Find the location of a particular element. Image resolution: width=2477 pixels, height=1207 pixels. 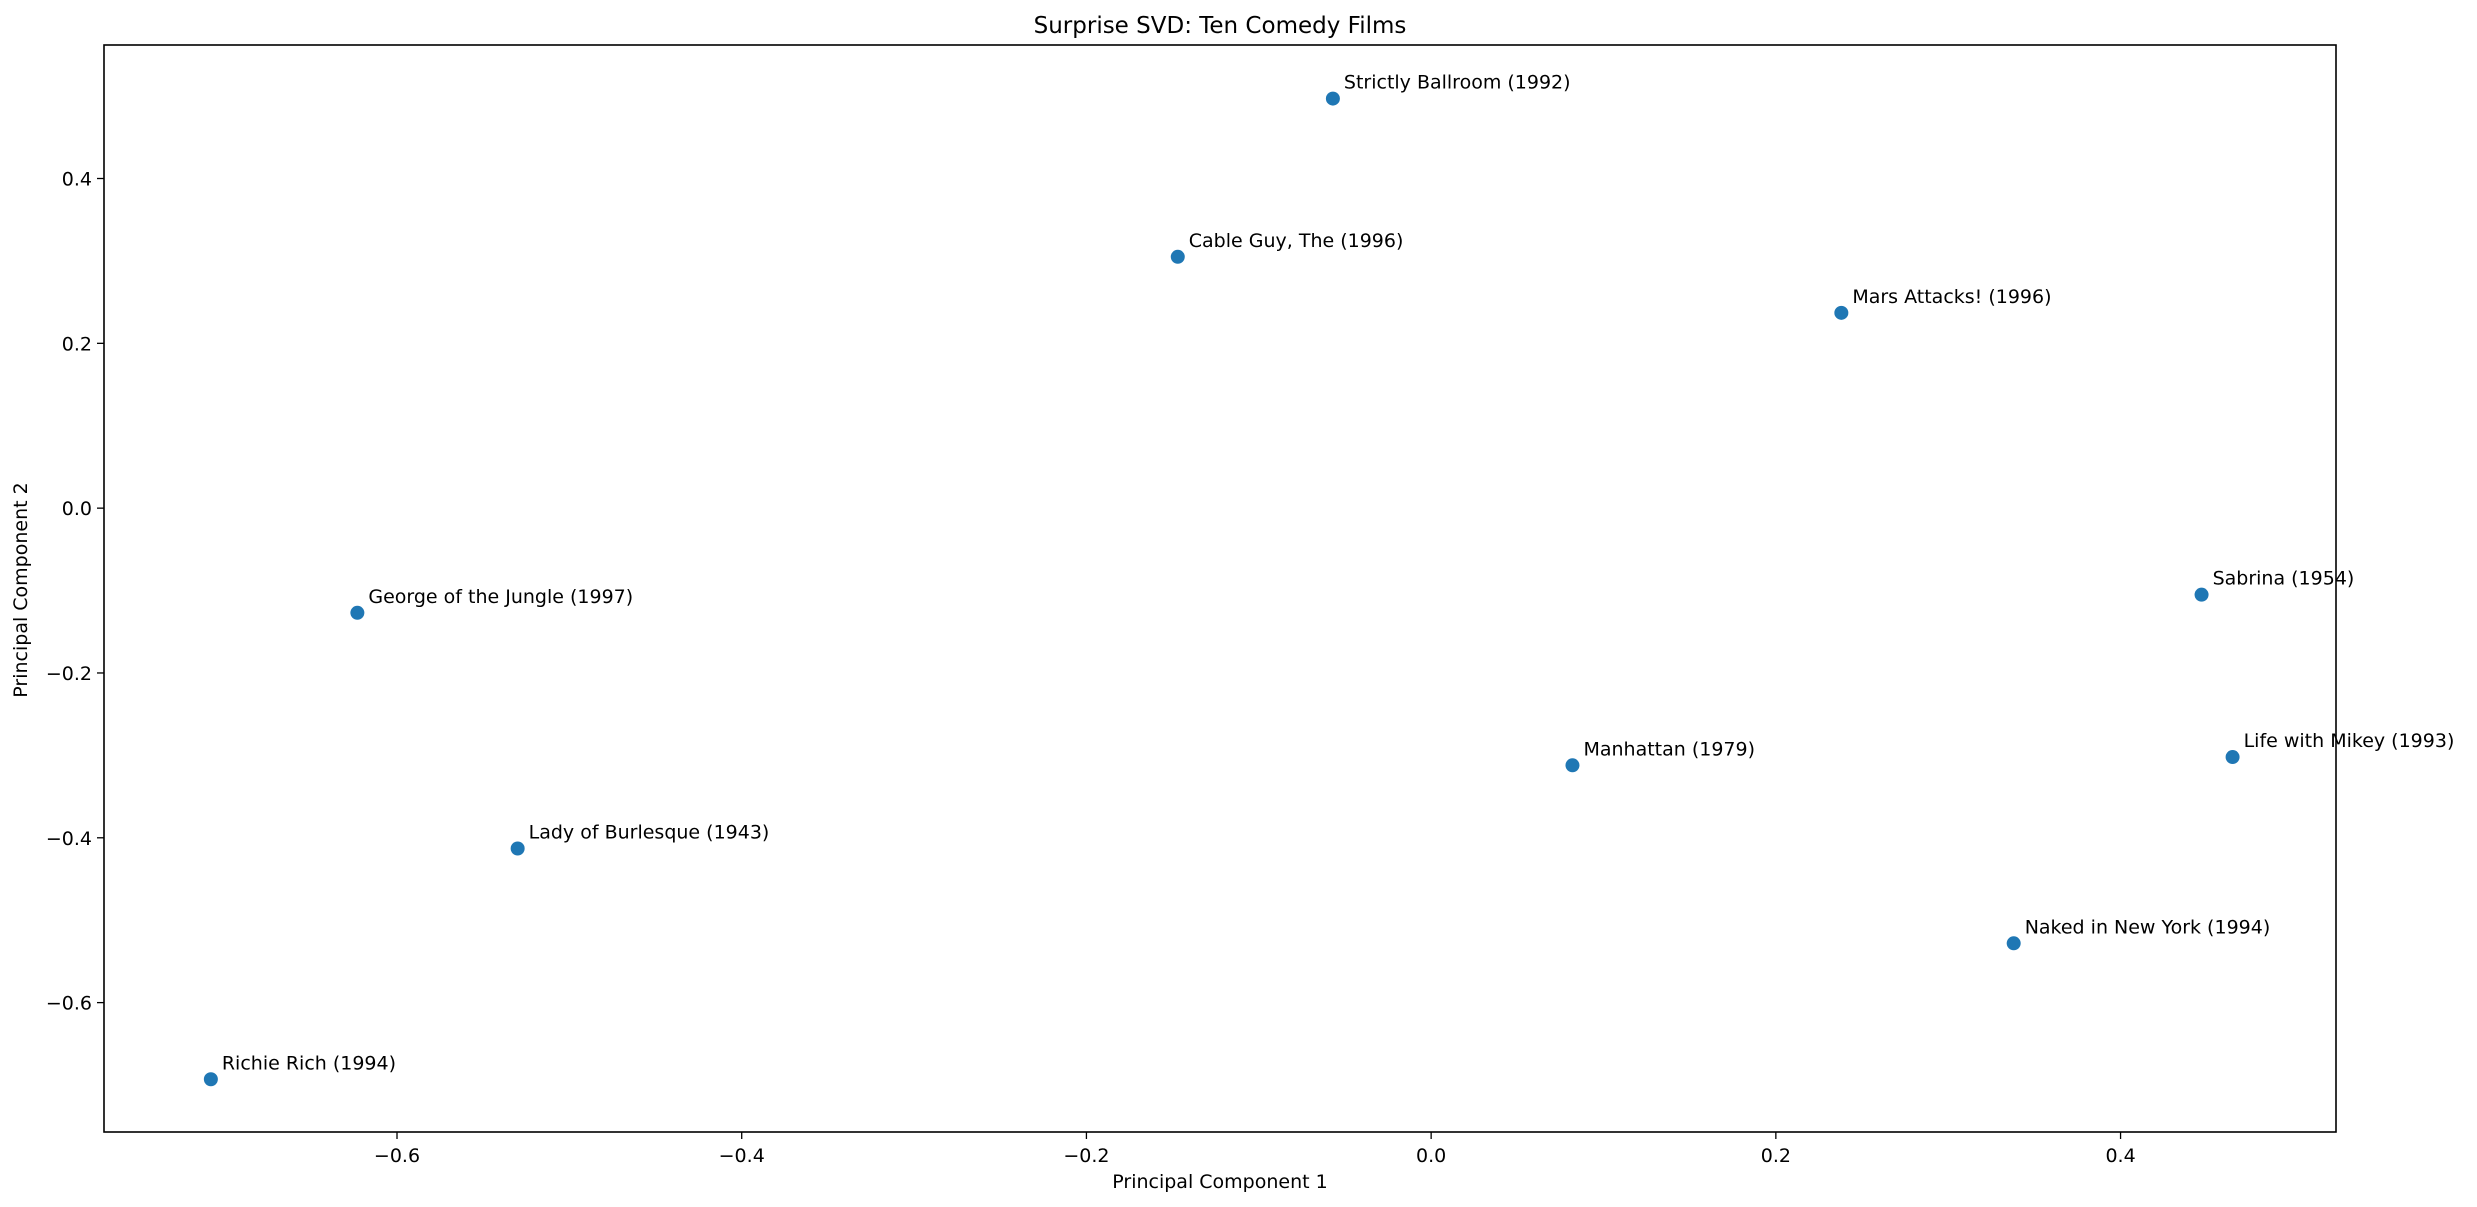

x-tick-label: −0.4 is located at coordinates (742, 1156).